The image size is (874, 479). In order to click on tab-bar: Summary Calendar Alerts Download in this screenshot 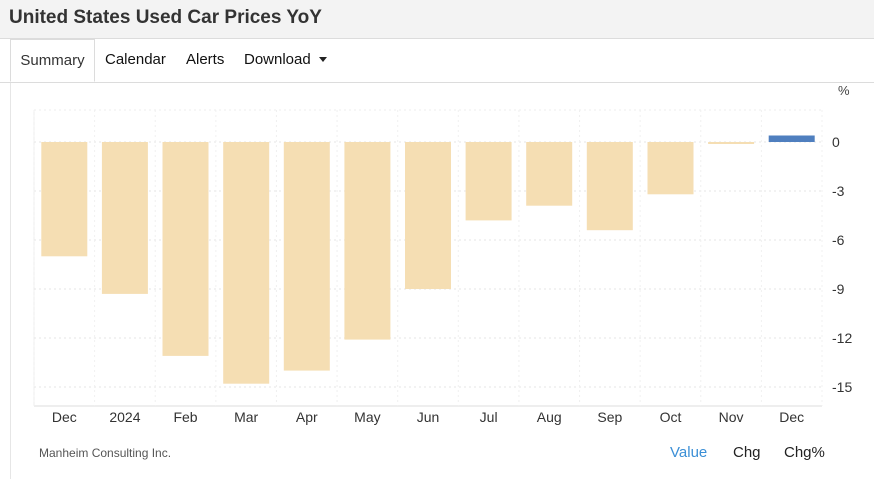, I will do `click(437, 61)`.